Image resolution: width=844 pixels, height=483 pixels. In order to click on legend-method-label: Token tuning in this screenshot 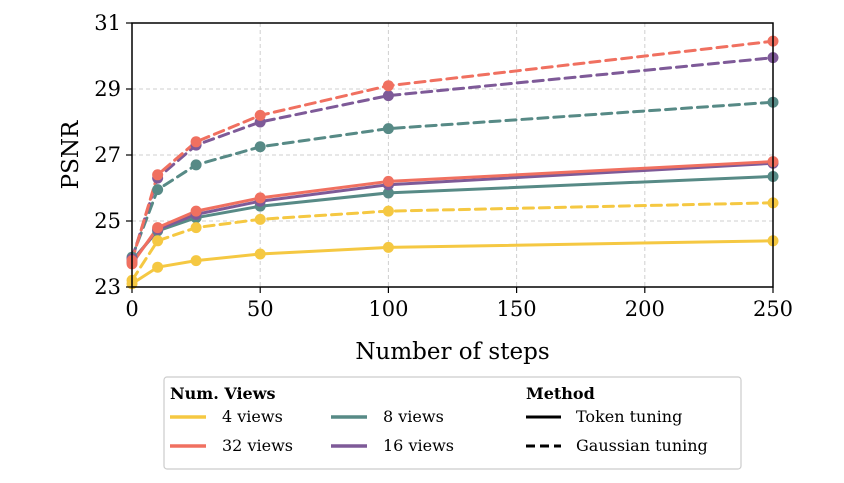, I will do `click(629, 416)`.